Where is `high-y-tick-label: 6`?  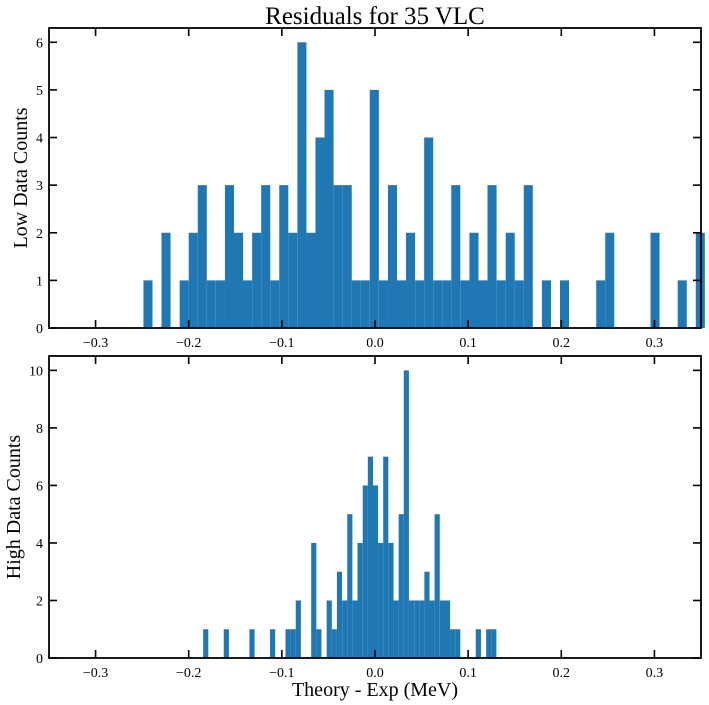 high-y-tick-label: 6 is located at coordinates (39, 486).